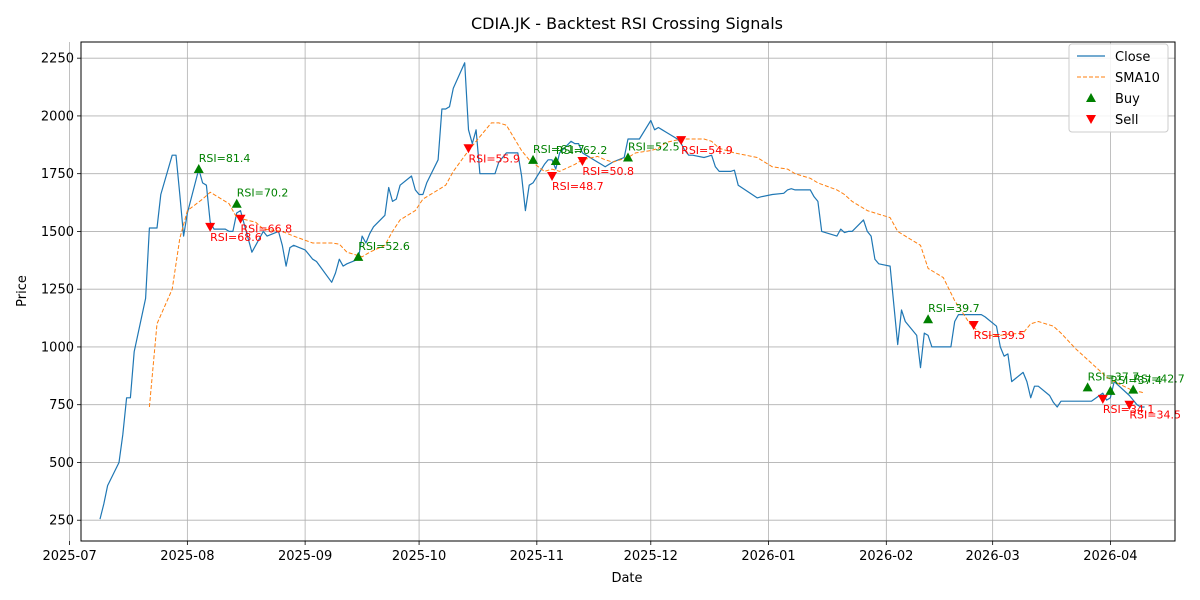 This screenshot has height=600, width=1200. Describe the element at coordinates (267, 229) in the screenshot. I see `sell-label: RSI=66.8` at that location.